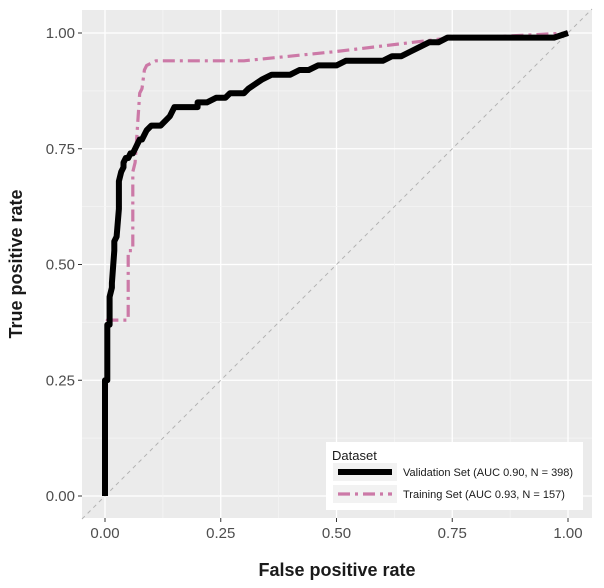 The image size is (604, 588). I want to click on x-tick-label: 1.00, so click(567, 533).